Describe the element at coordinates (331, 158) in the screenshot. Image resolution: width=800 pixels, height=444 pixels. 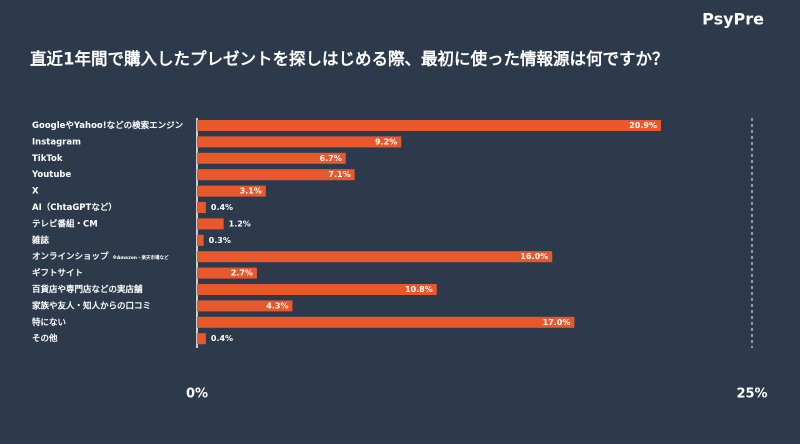
I see `value-label: 6.7%` at that location.